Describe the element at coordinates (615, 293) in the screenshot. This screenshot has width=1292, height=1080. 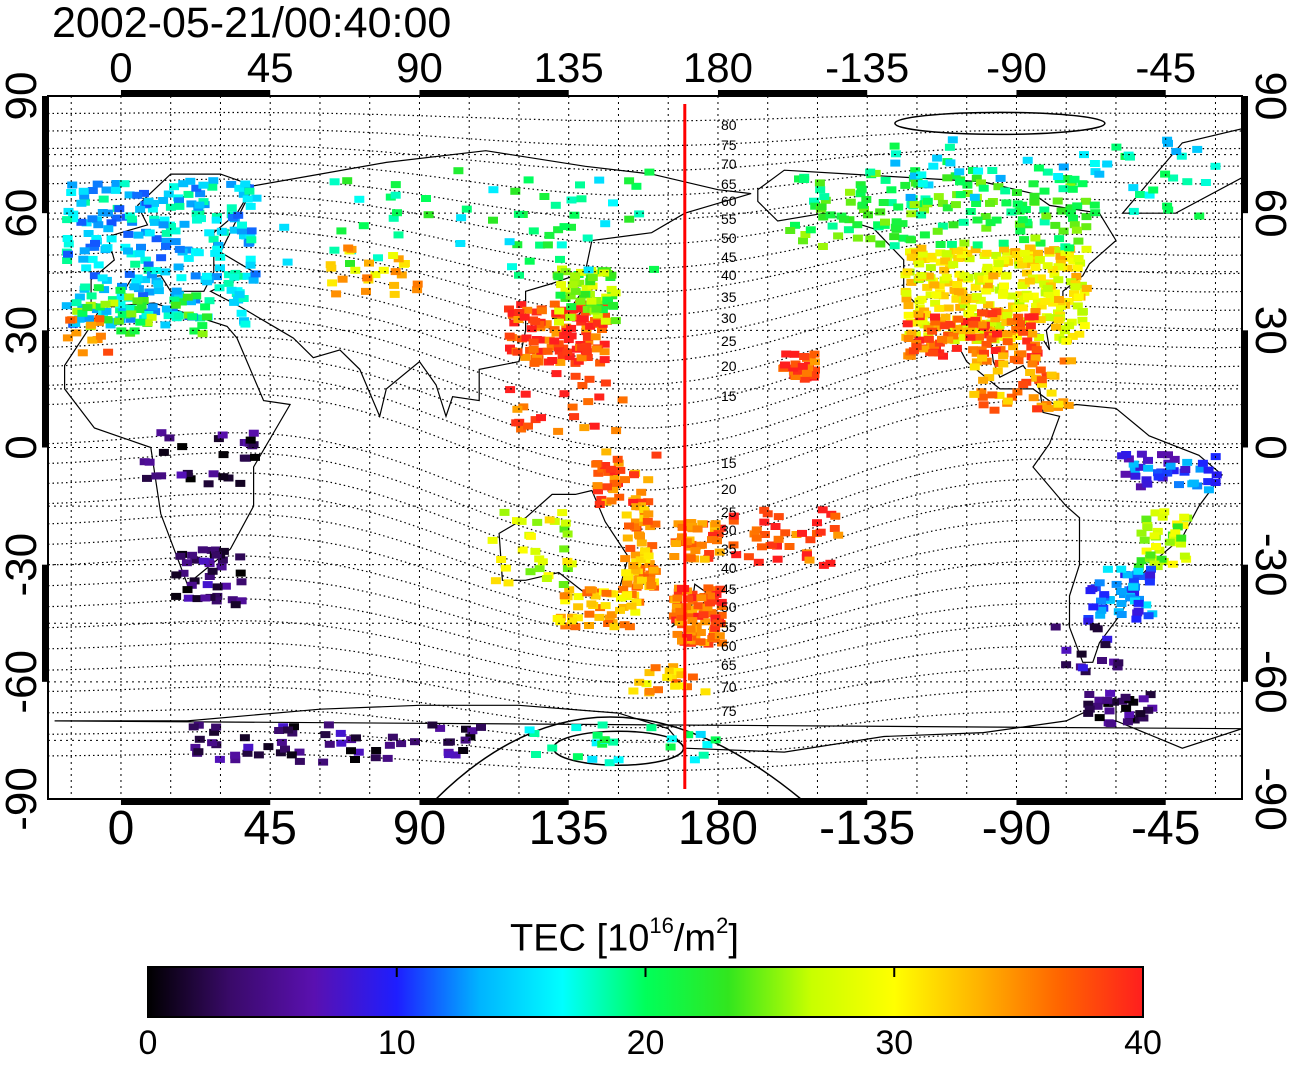
I see `tec-point-japan` at that location.